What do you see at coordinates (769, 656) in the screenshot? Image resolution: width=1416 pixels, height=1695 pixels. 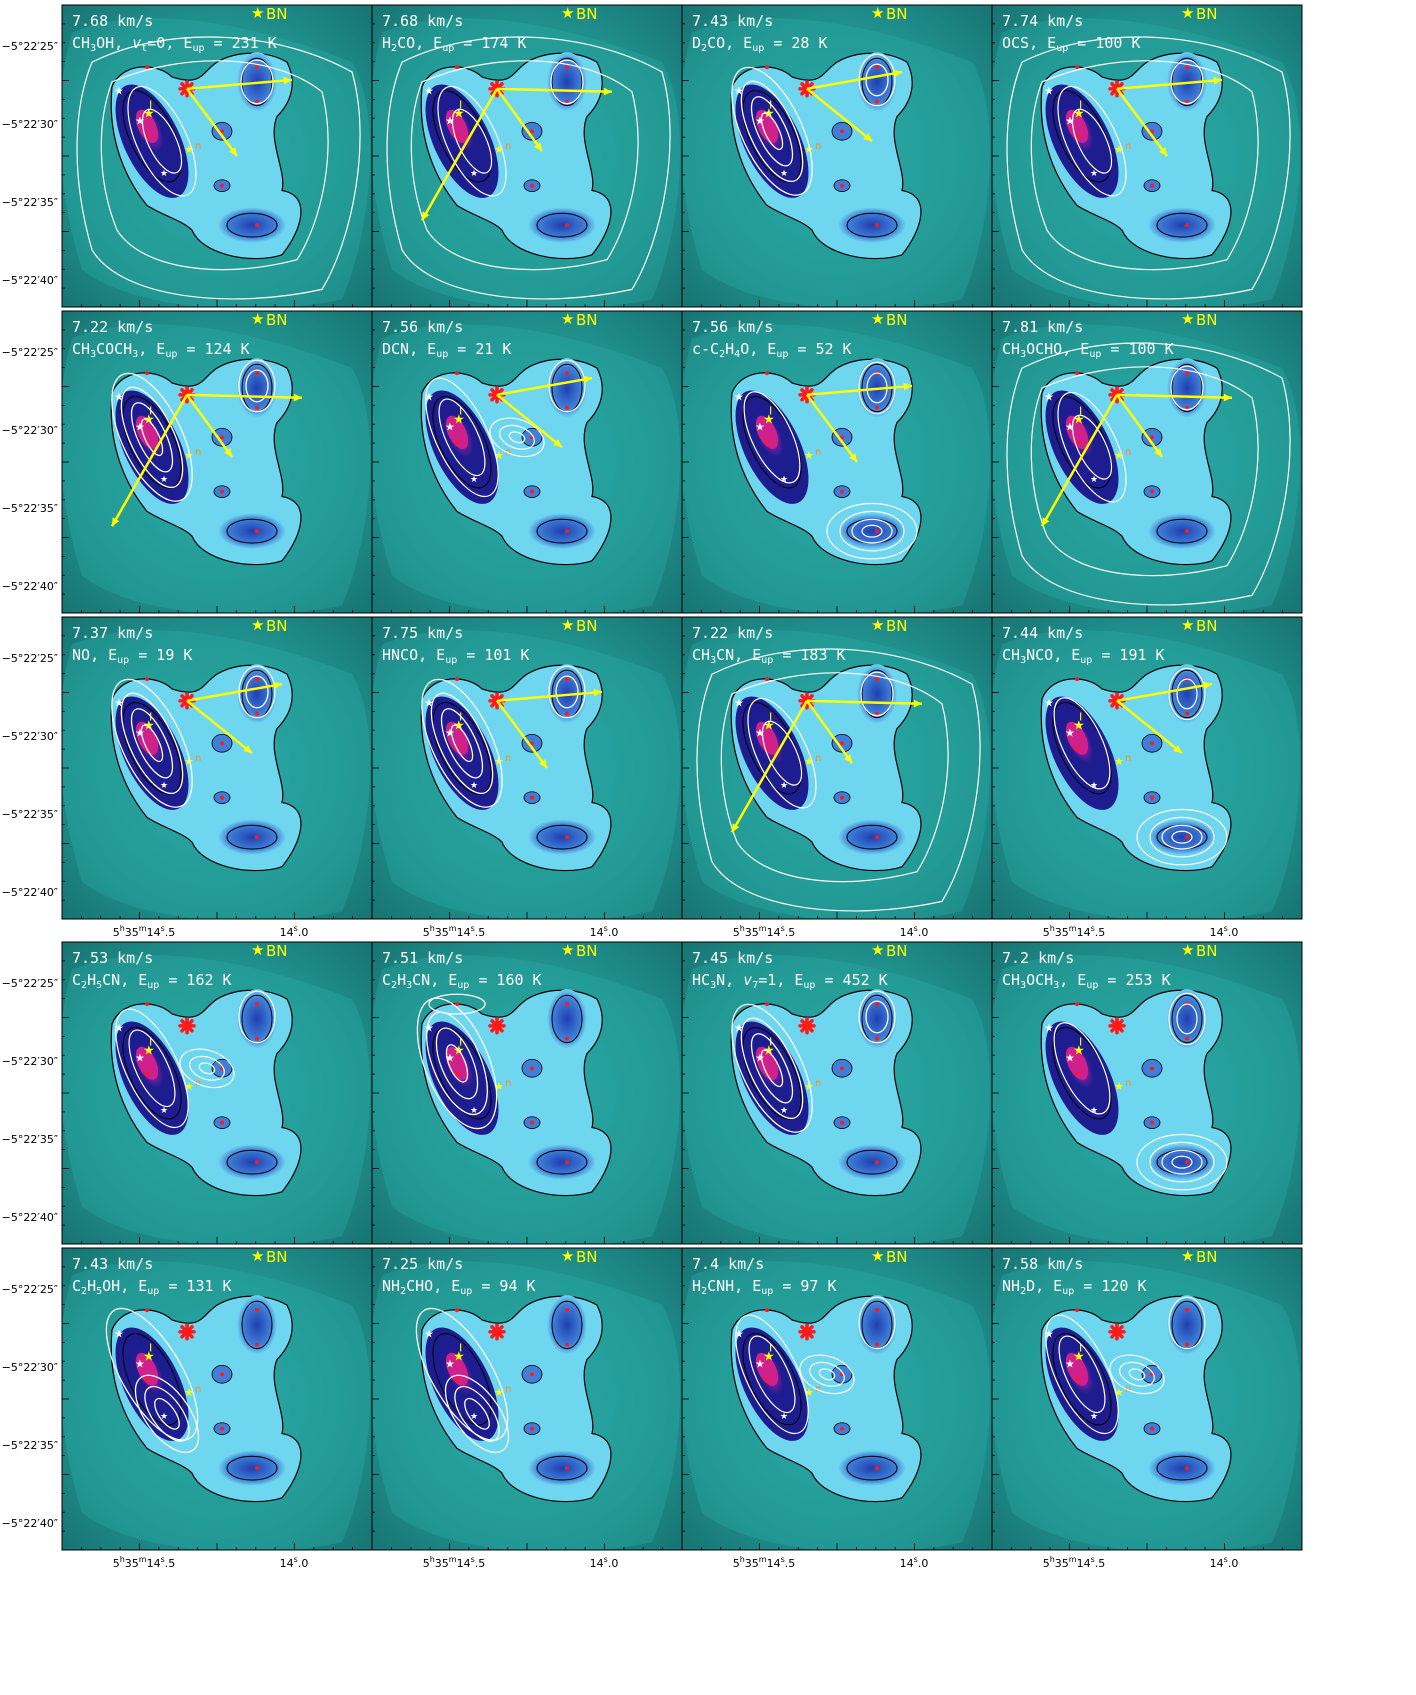 I see `species-label: CH3CN, Eup = 183 K` at bounding box center [769, 656].